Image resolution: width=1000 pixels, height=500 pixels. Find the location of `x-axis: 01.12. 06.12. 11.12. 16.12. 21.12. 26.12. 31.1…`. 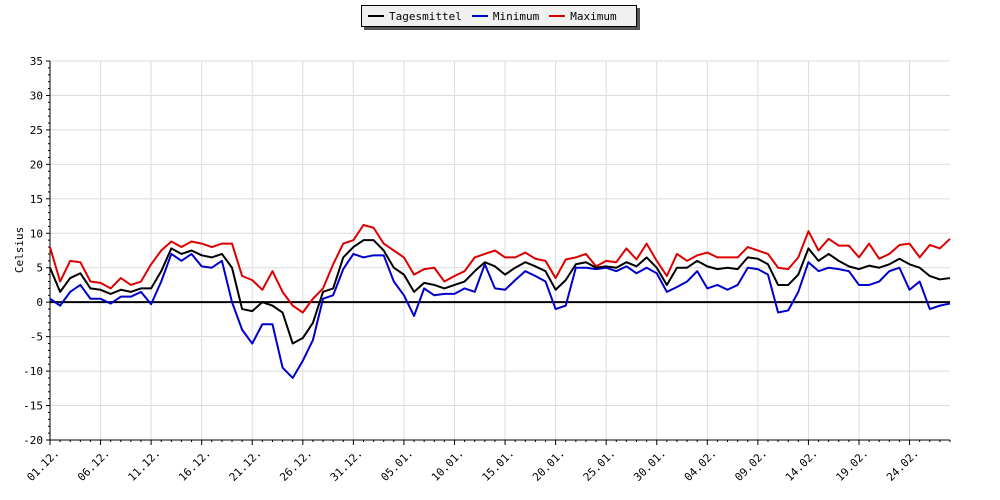

x-axis: 01.12. 06.12. 11.12. 16.12. 21.12. 26.12. 31.1… is located at coordinates (487, 461).